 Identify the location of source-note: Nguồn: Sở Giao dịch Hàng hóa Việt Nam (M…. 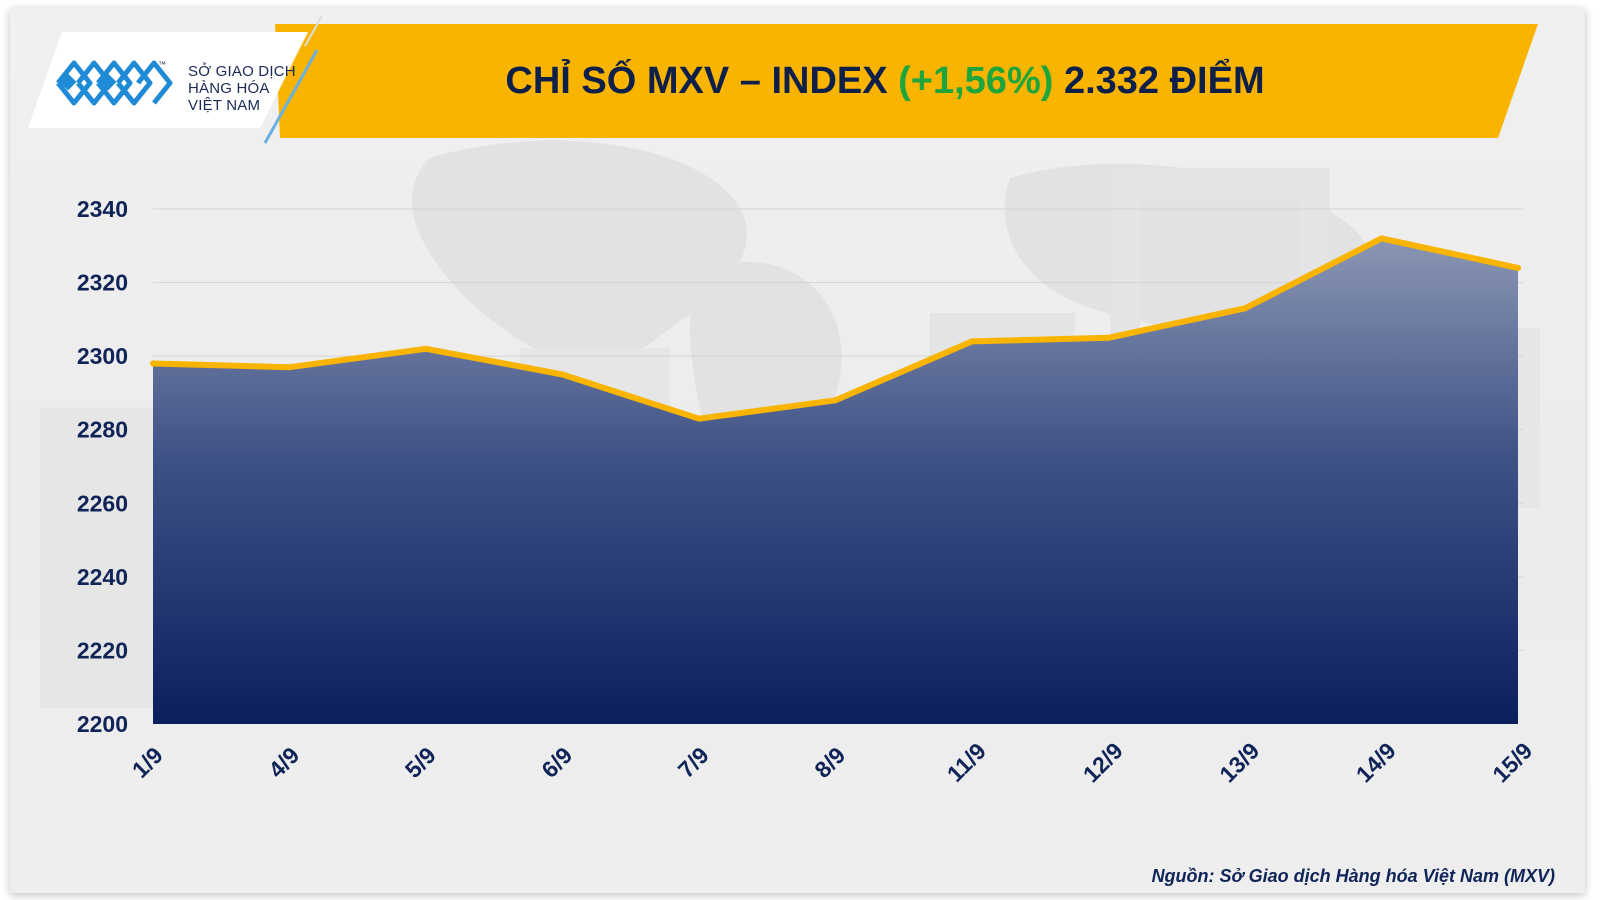
(1353, 876).